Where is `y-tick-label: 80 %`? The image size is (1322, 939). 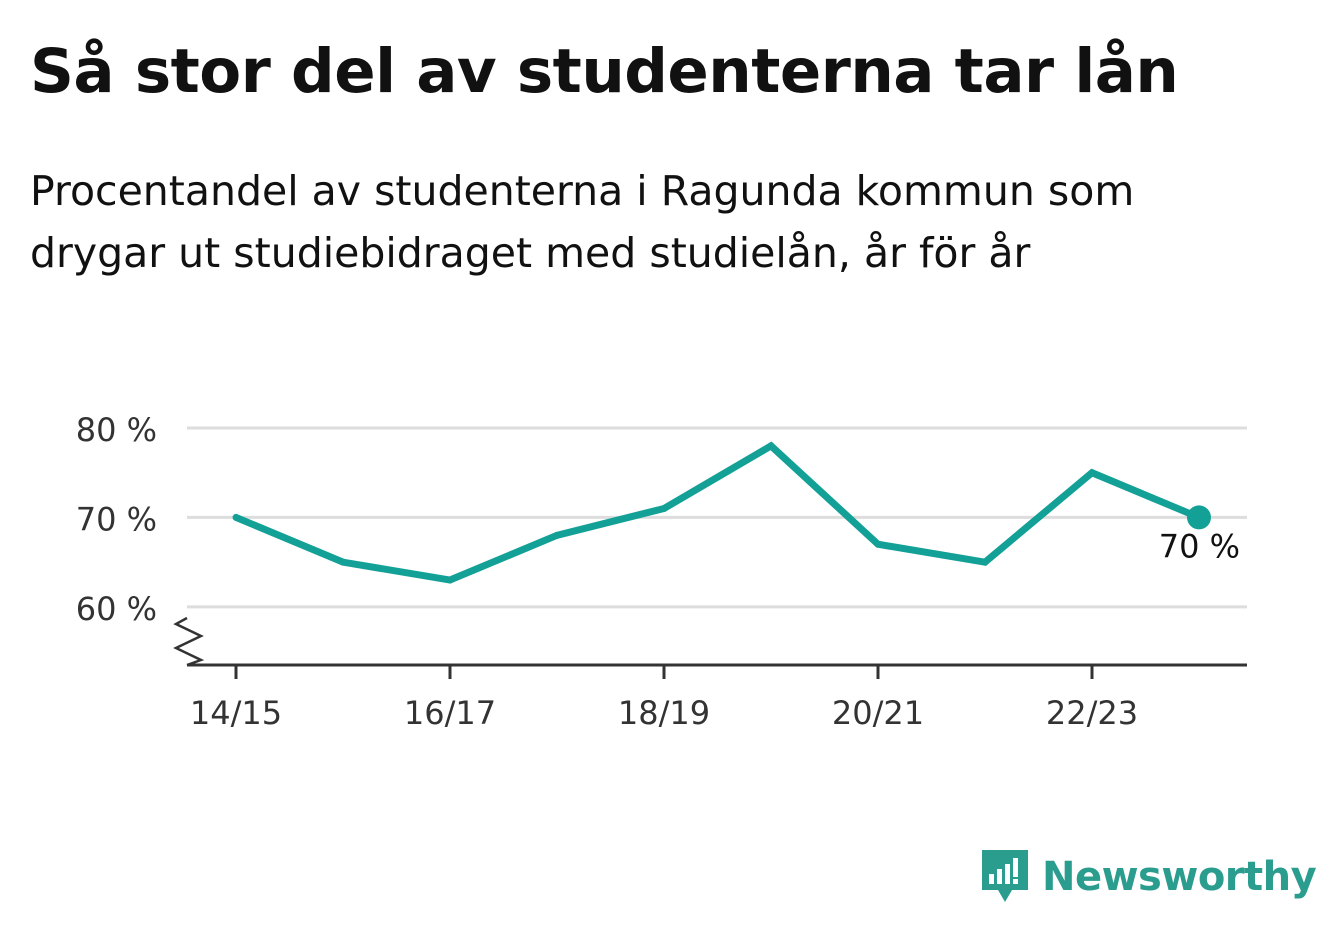 y-tick-label: 80 % is located at coordinates (116, 430).